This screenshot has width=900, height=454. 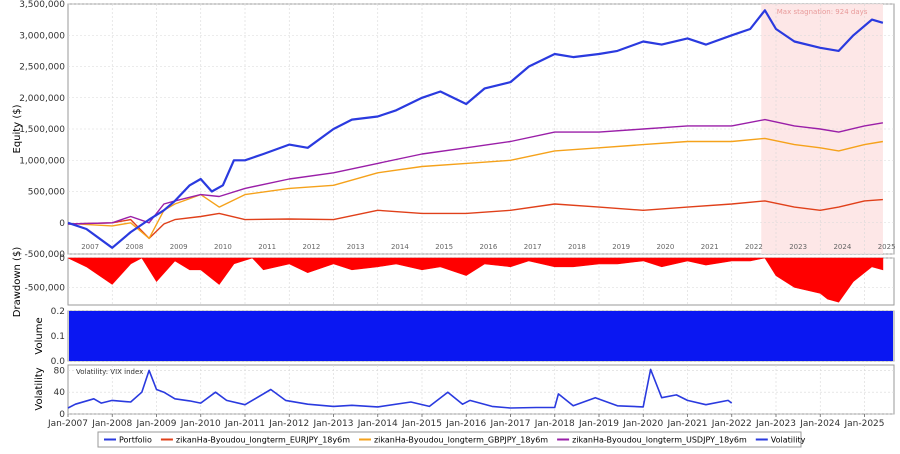 What do you see at coordinates (45, 288) in the screenshot?
I see `drawdown-y-tick-label: -500,000` at bounding box center [45, 288].